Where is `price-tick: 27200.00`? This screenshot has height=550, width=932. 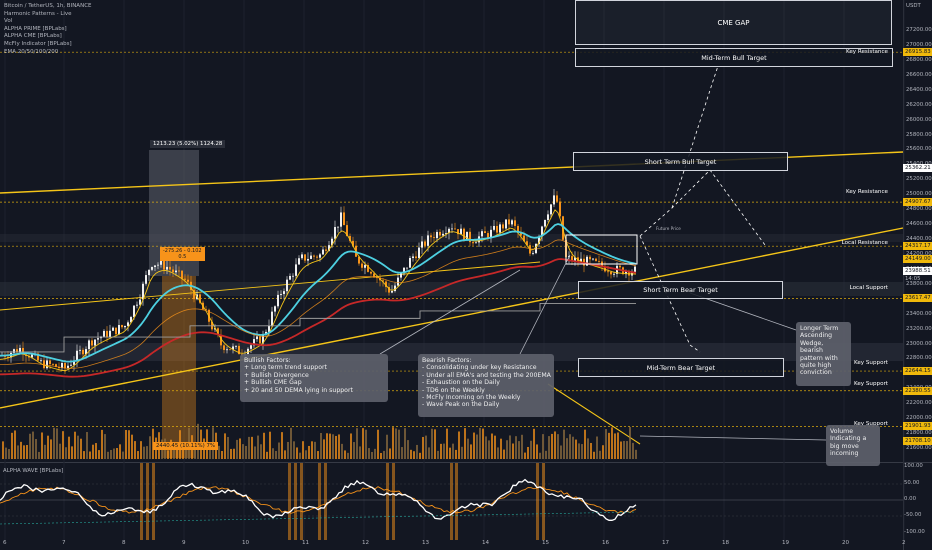 price-tick: 27200.00 is located at coordinates (919, 30).